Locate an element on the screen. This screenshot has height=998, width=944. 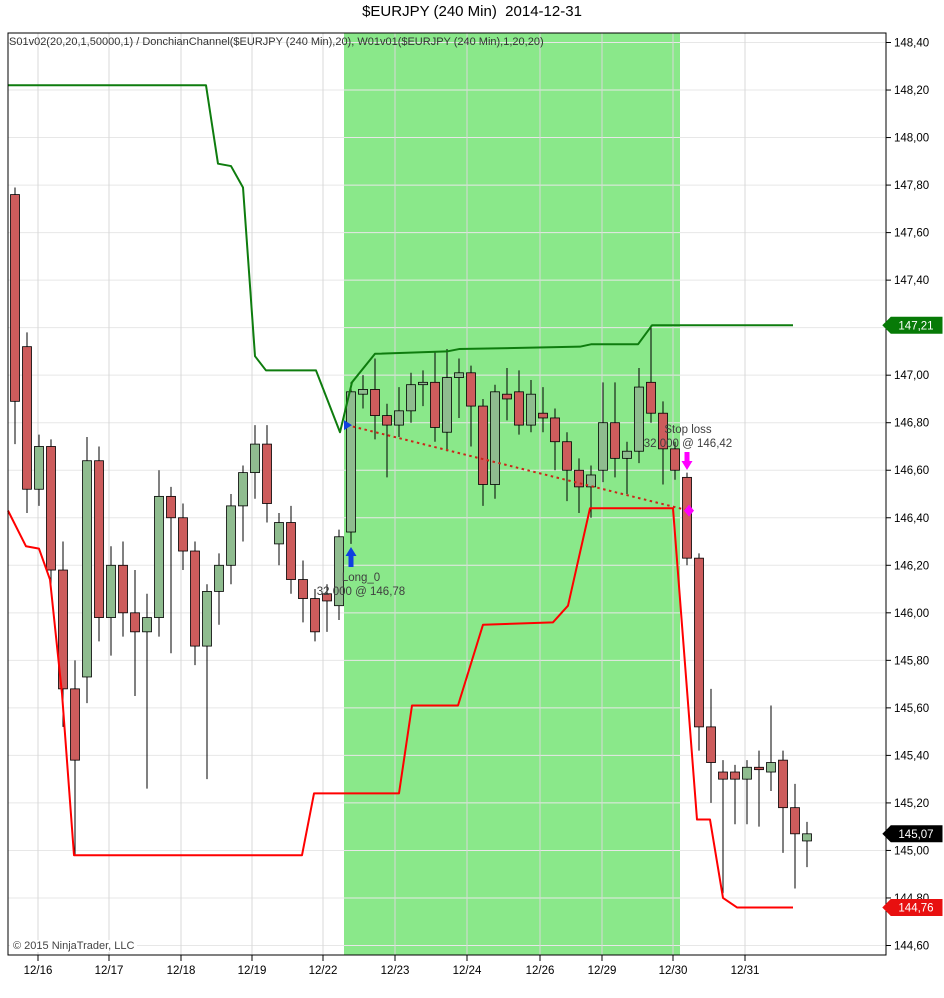
y-axis-label: 145,60 is located at coordinates (911, 709).